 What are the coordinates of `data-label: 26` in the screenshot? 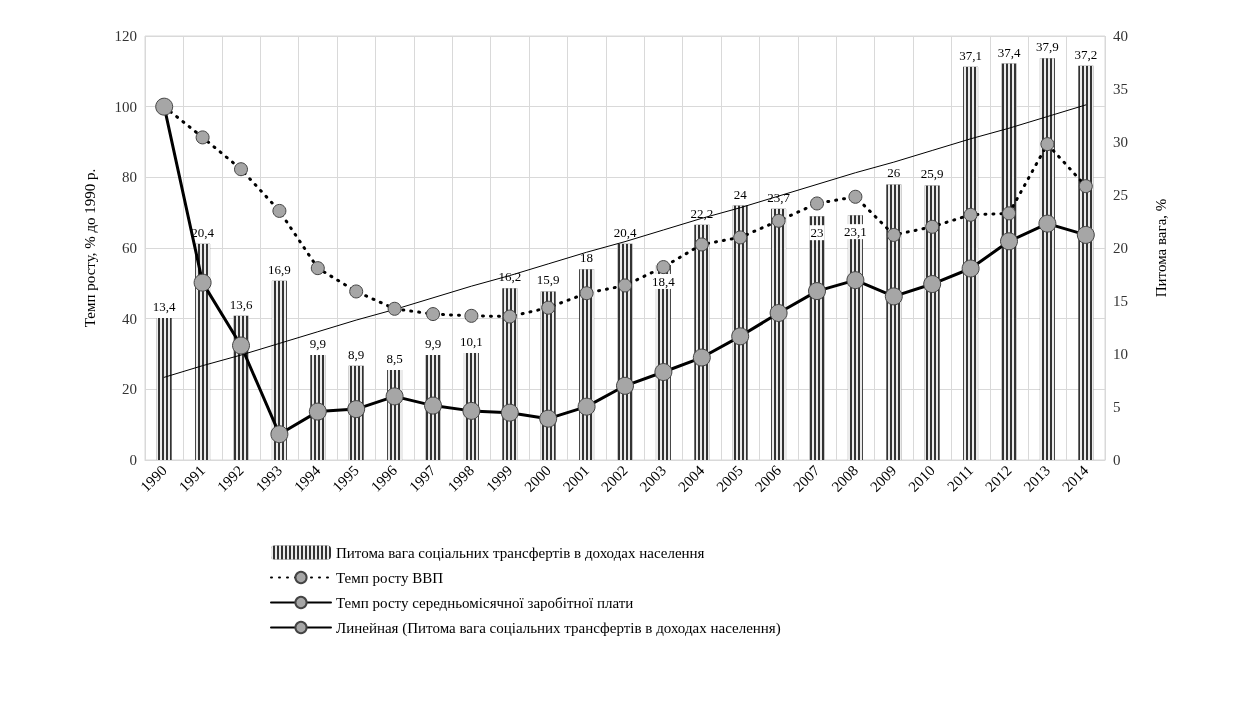 It's located at (894, 173).